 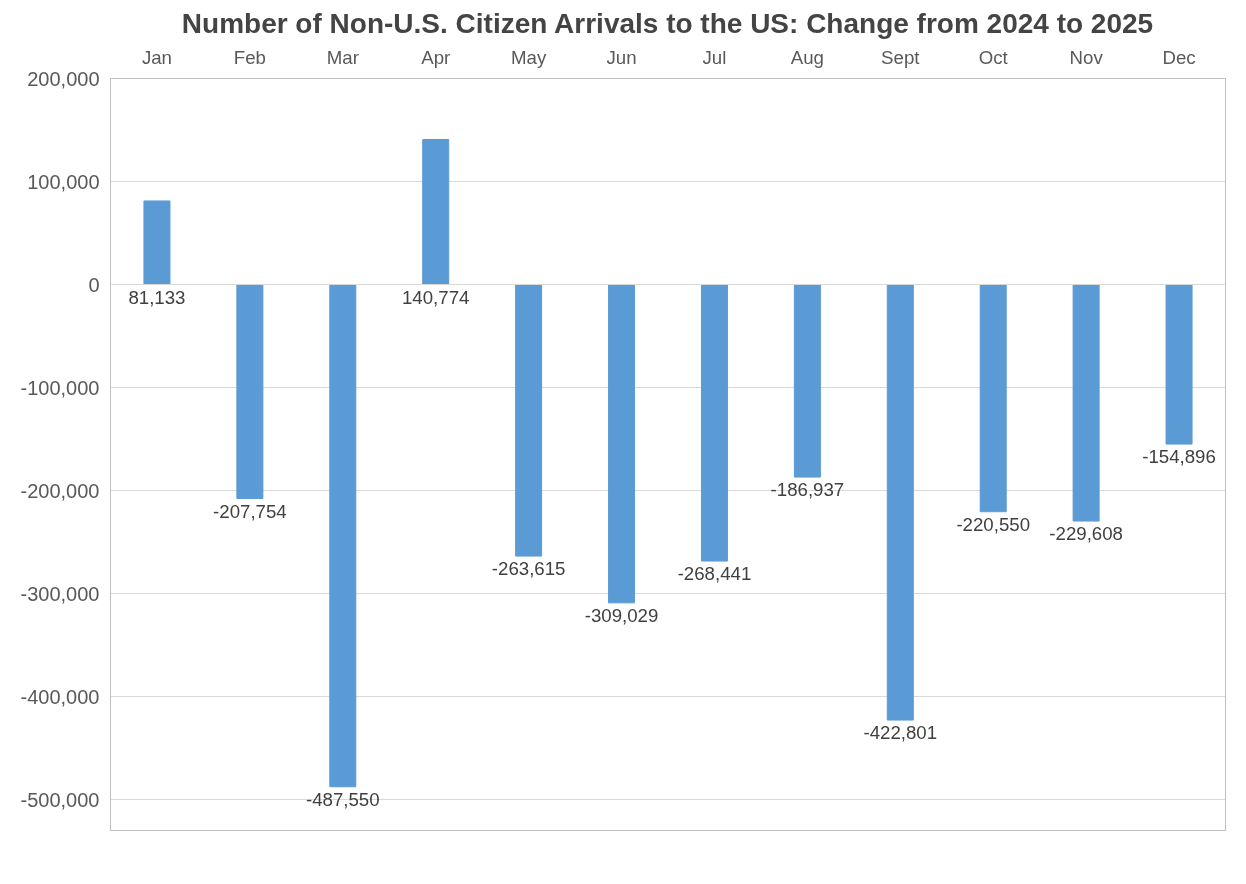 What do you see at coordinates (60, 387) in the screenshot?
I see `y-tick-label: -100,000` at bounding box center [60, 387].